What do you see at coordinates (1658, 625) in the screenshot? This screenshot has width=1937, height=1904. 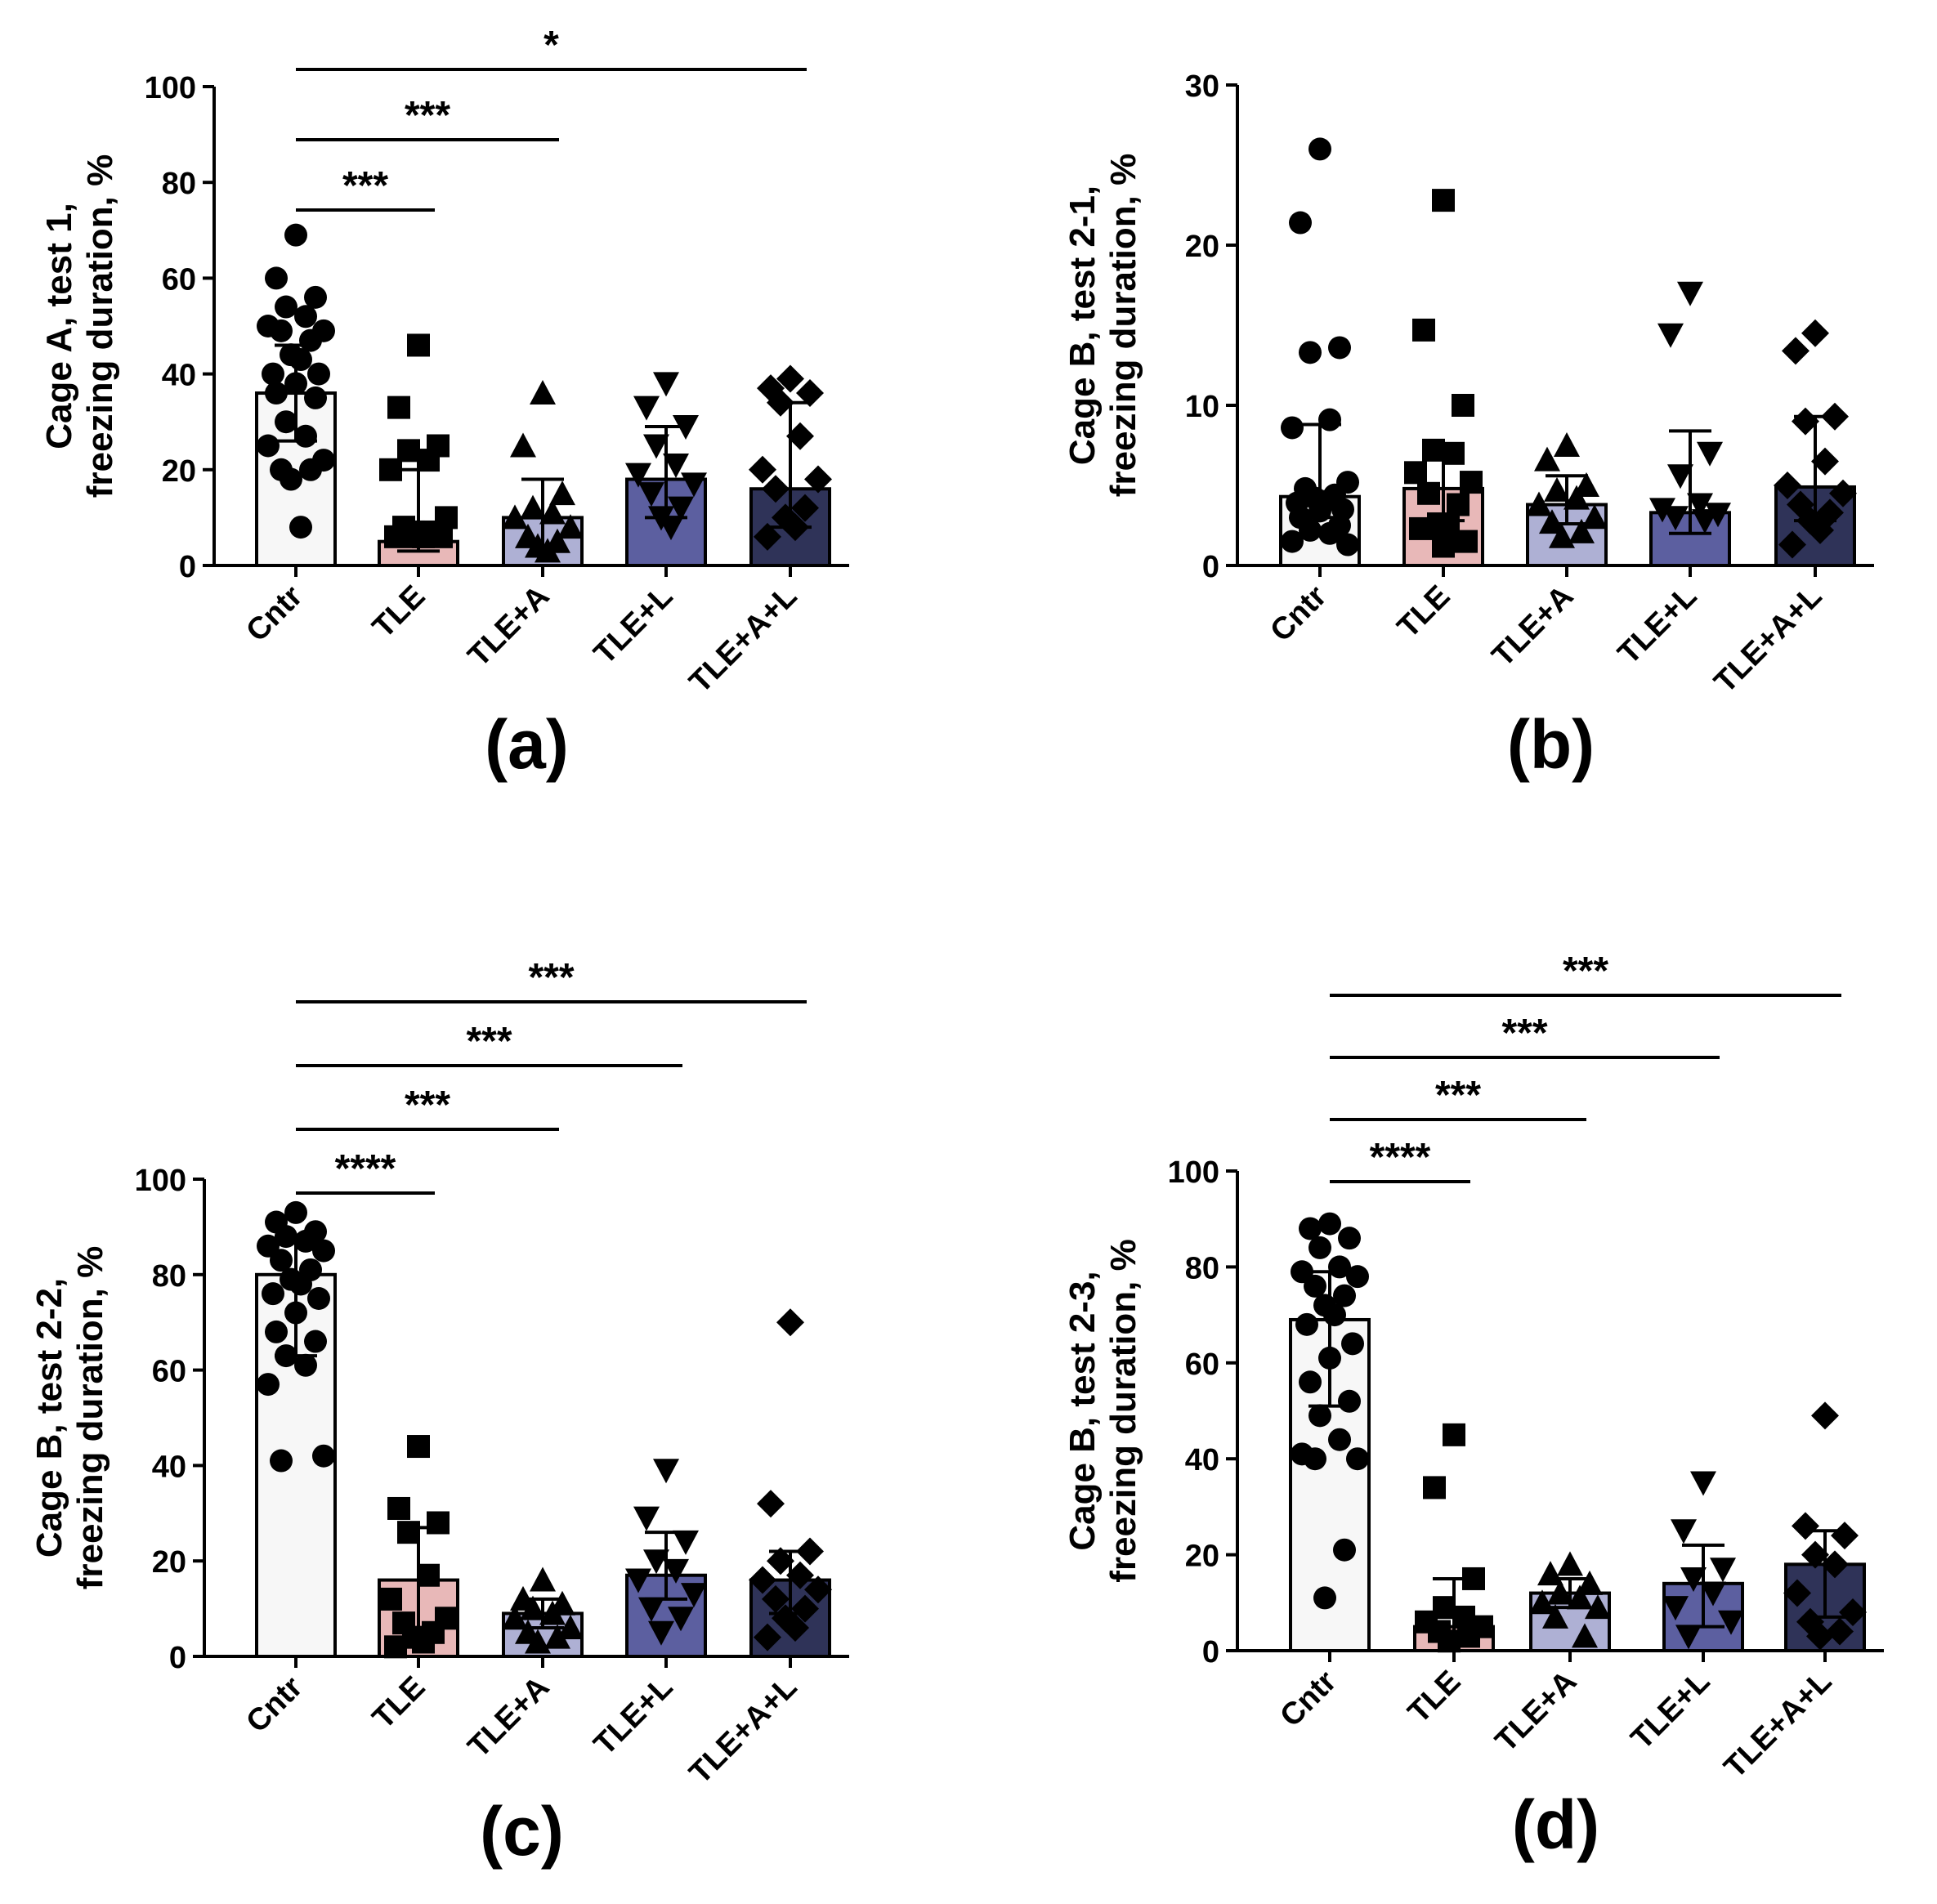 I see `x-tick-label: TLE+L` at bounding box center [1658, 625].